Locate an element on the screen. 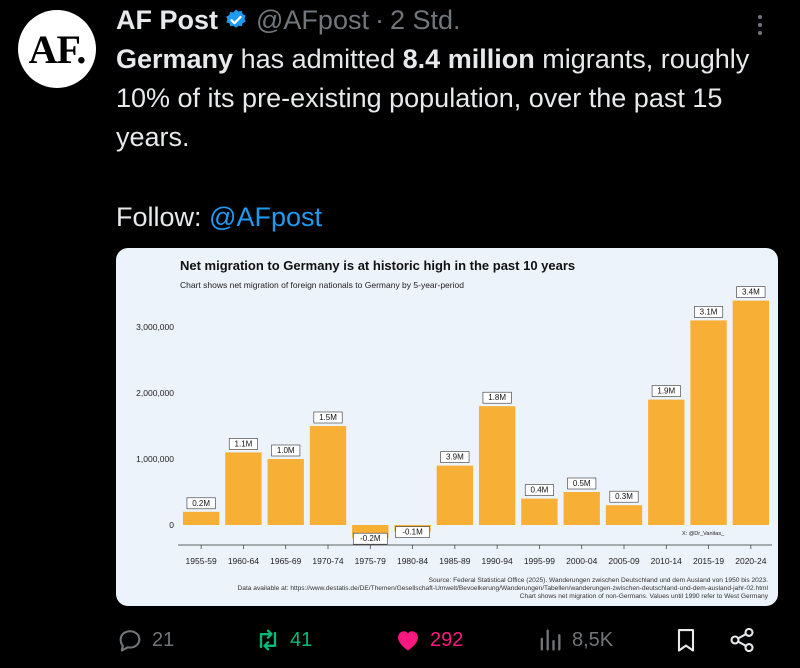  heart-icon is located at coordinates (408, 641).